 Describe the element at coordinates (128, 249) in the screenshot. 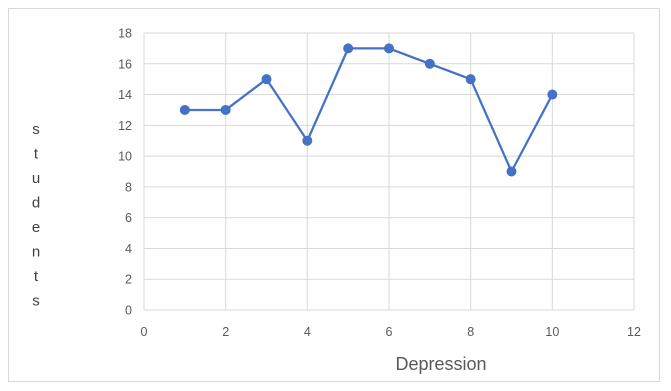

I see `y-tick-label: 4` at that location.